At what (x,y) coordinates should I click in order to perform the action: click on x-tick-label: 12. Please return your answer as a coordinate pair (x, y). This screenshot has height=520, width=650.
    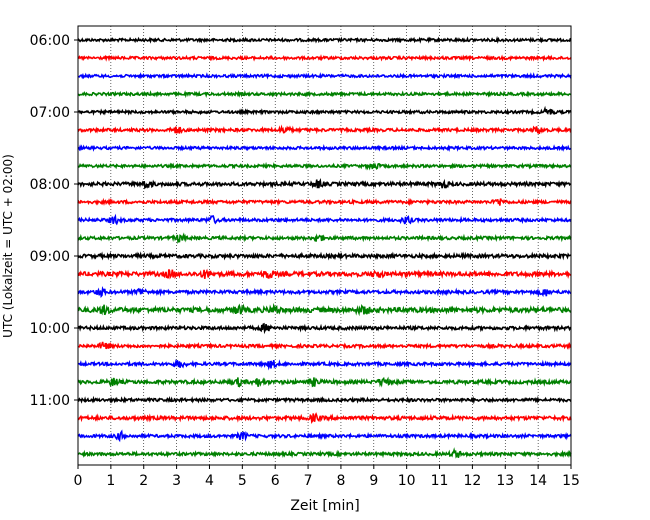
    Looking at the image, I should click on (472, 481).